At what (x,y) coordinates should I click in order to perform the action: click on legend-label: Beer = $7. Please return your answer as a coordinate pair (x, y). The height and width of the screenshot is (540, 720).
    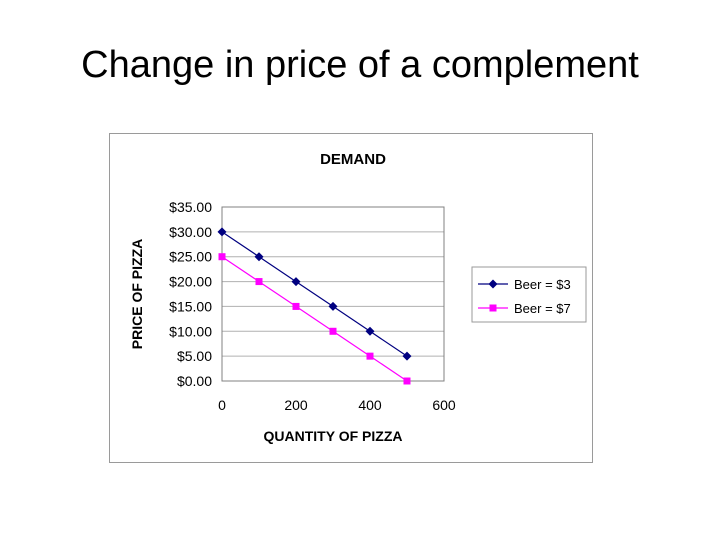
    Looking at the image, I should click on (542, 308).